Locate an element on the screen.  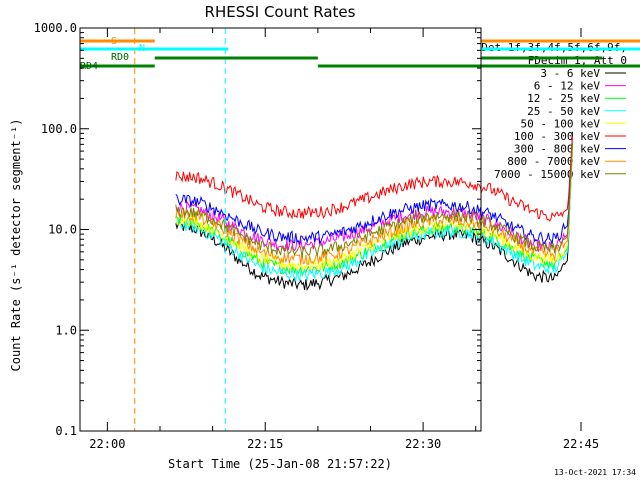
legend-label-1: 6 - 12 keV is located at coordinates (567, 86).